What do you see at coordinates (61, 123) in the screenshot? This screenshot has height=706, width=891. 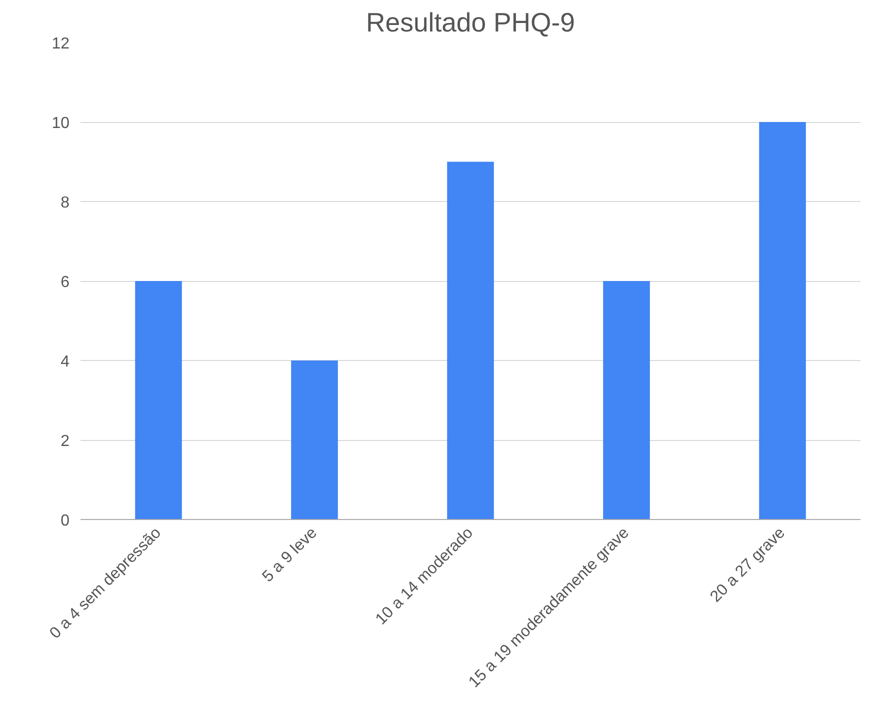 I see `y-tick-label: 10` at bounding box center [61, 123].